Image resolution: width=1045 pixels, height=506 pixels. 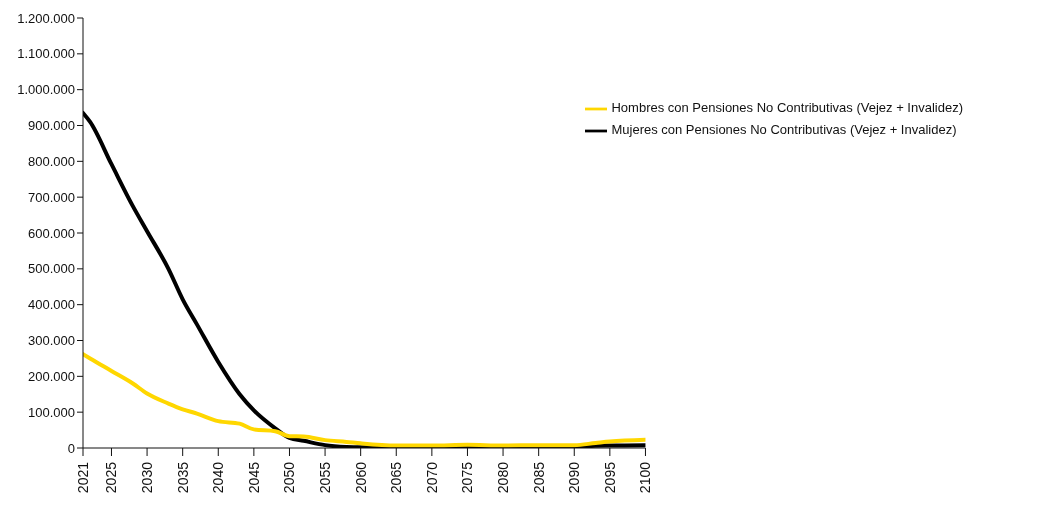 What do you see at coordinates (46, 54) in the screenshot?
I see `y-tick-label: 1.100.000` at bounding box center [46, 54].